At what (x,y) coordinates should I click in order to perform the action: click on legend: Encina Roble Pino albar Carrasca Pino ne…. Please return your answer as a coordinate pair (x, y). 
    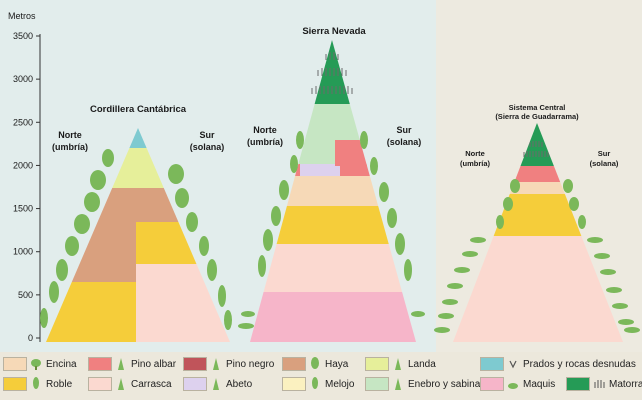
    Looking at the image, I should click on (321, 376).